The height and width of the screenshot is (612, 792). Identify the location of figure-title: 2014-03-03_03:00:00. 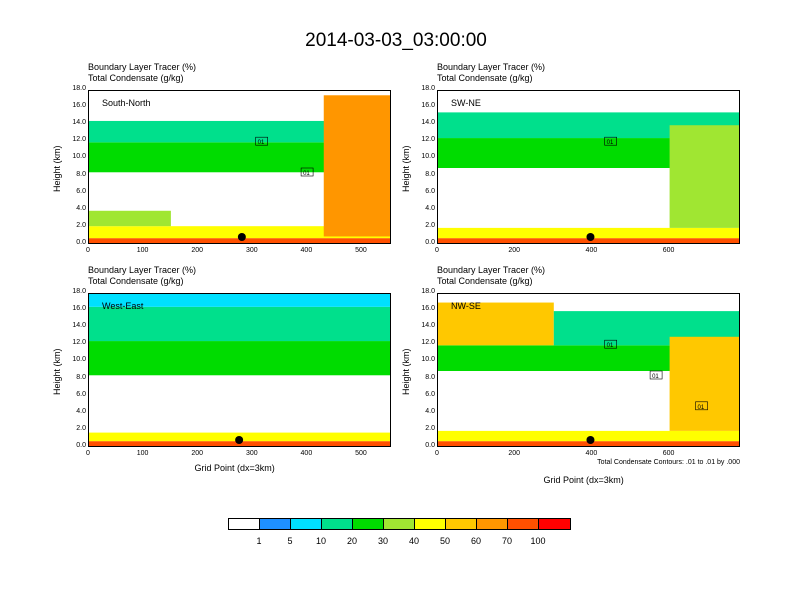
(396, 40).